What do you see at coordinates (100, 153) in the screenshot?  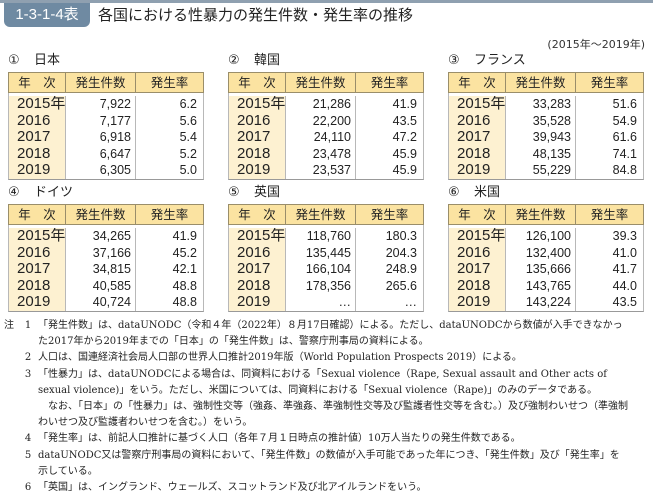 I see `count-cell: 6,647` at bounding box center [100, 153].